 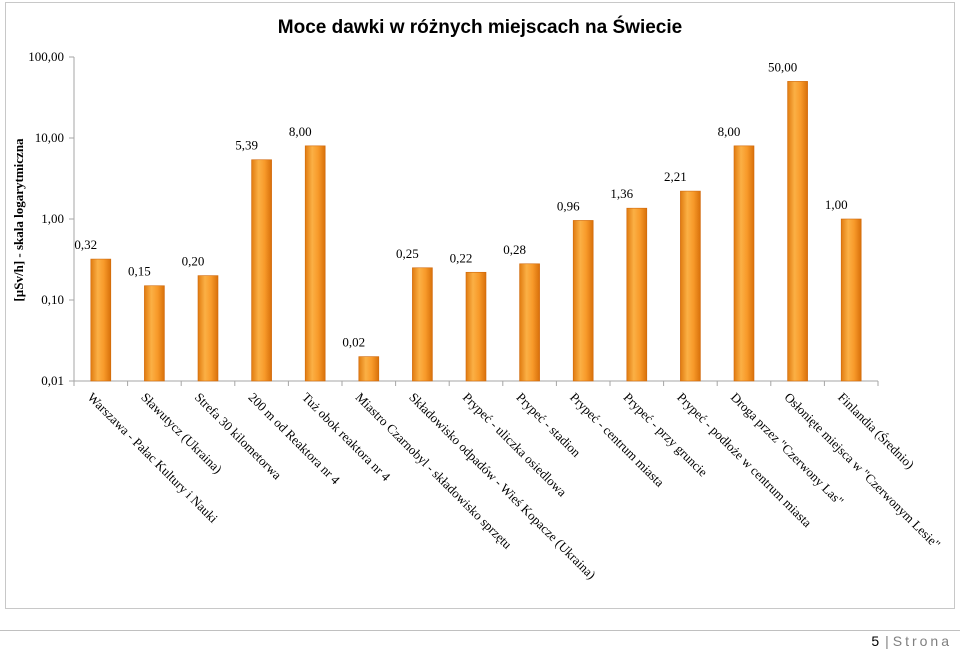 What do you see at coordinates (52, 380) in the screenshot?
I see `y-tick-label: 0,01` at bounding box center [52, 380].